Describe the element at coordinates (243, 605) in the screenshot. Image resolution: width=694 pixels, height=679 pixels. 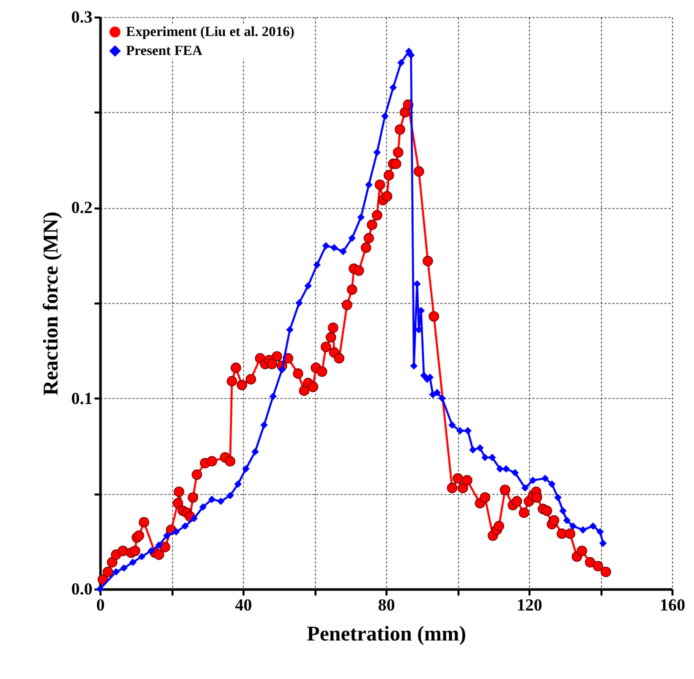
I see `x-tick-label: 40` at that location.